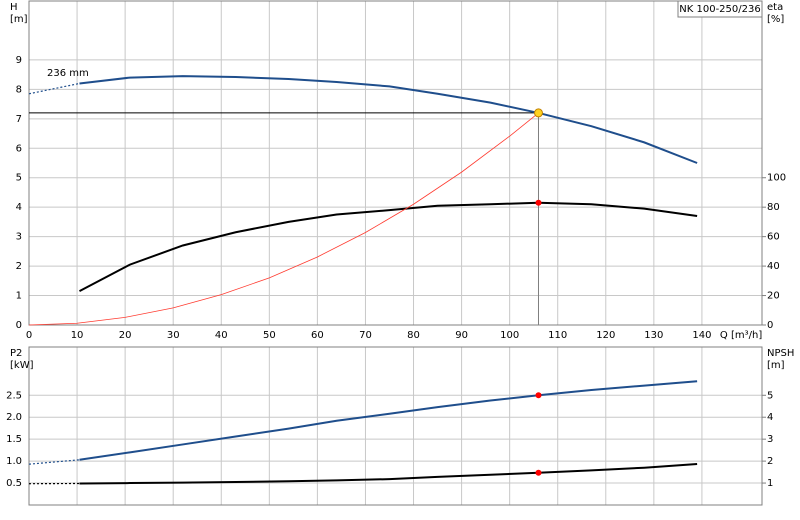 This screenshot has height=520, width=800. What do you see at coordinates (773, 237) in the screenshot?
I see `y2-tick-label: 60` at bounding box center [773, 237].